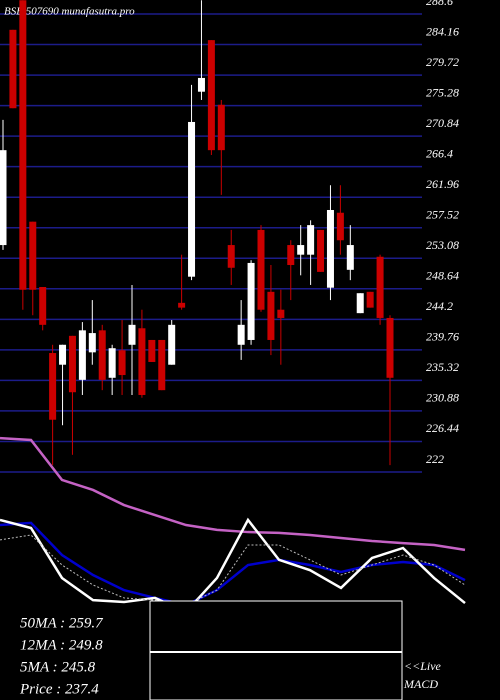 This screenshot has height=700, width=500. I want to click on live-label: <<Live, so click(423, 666).